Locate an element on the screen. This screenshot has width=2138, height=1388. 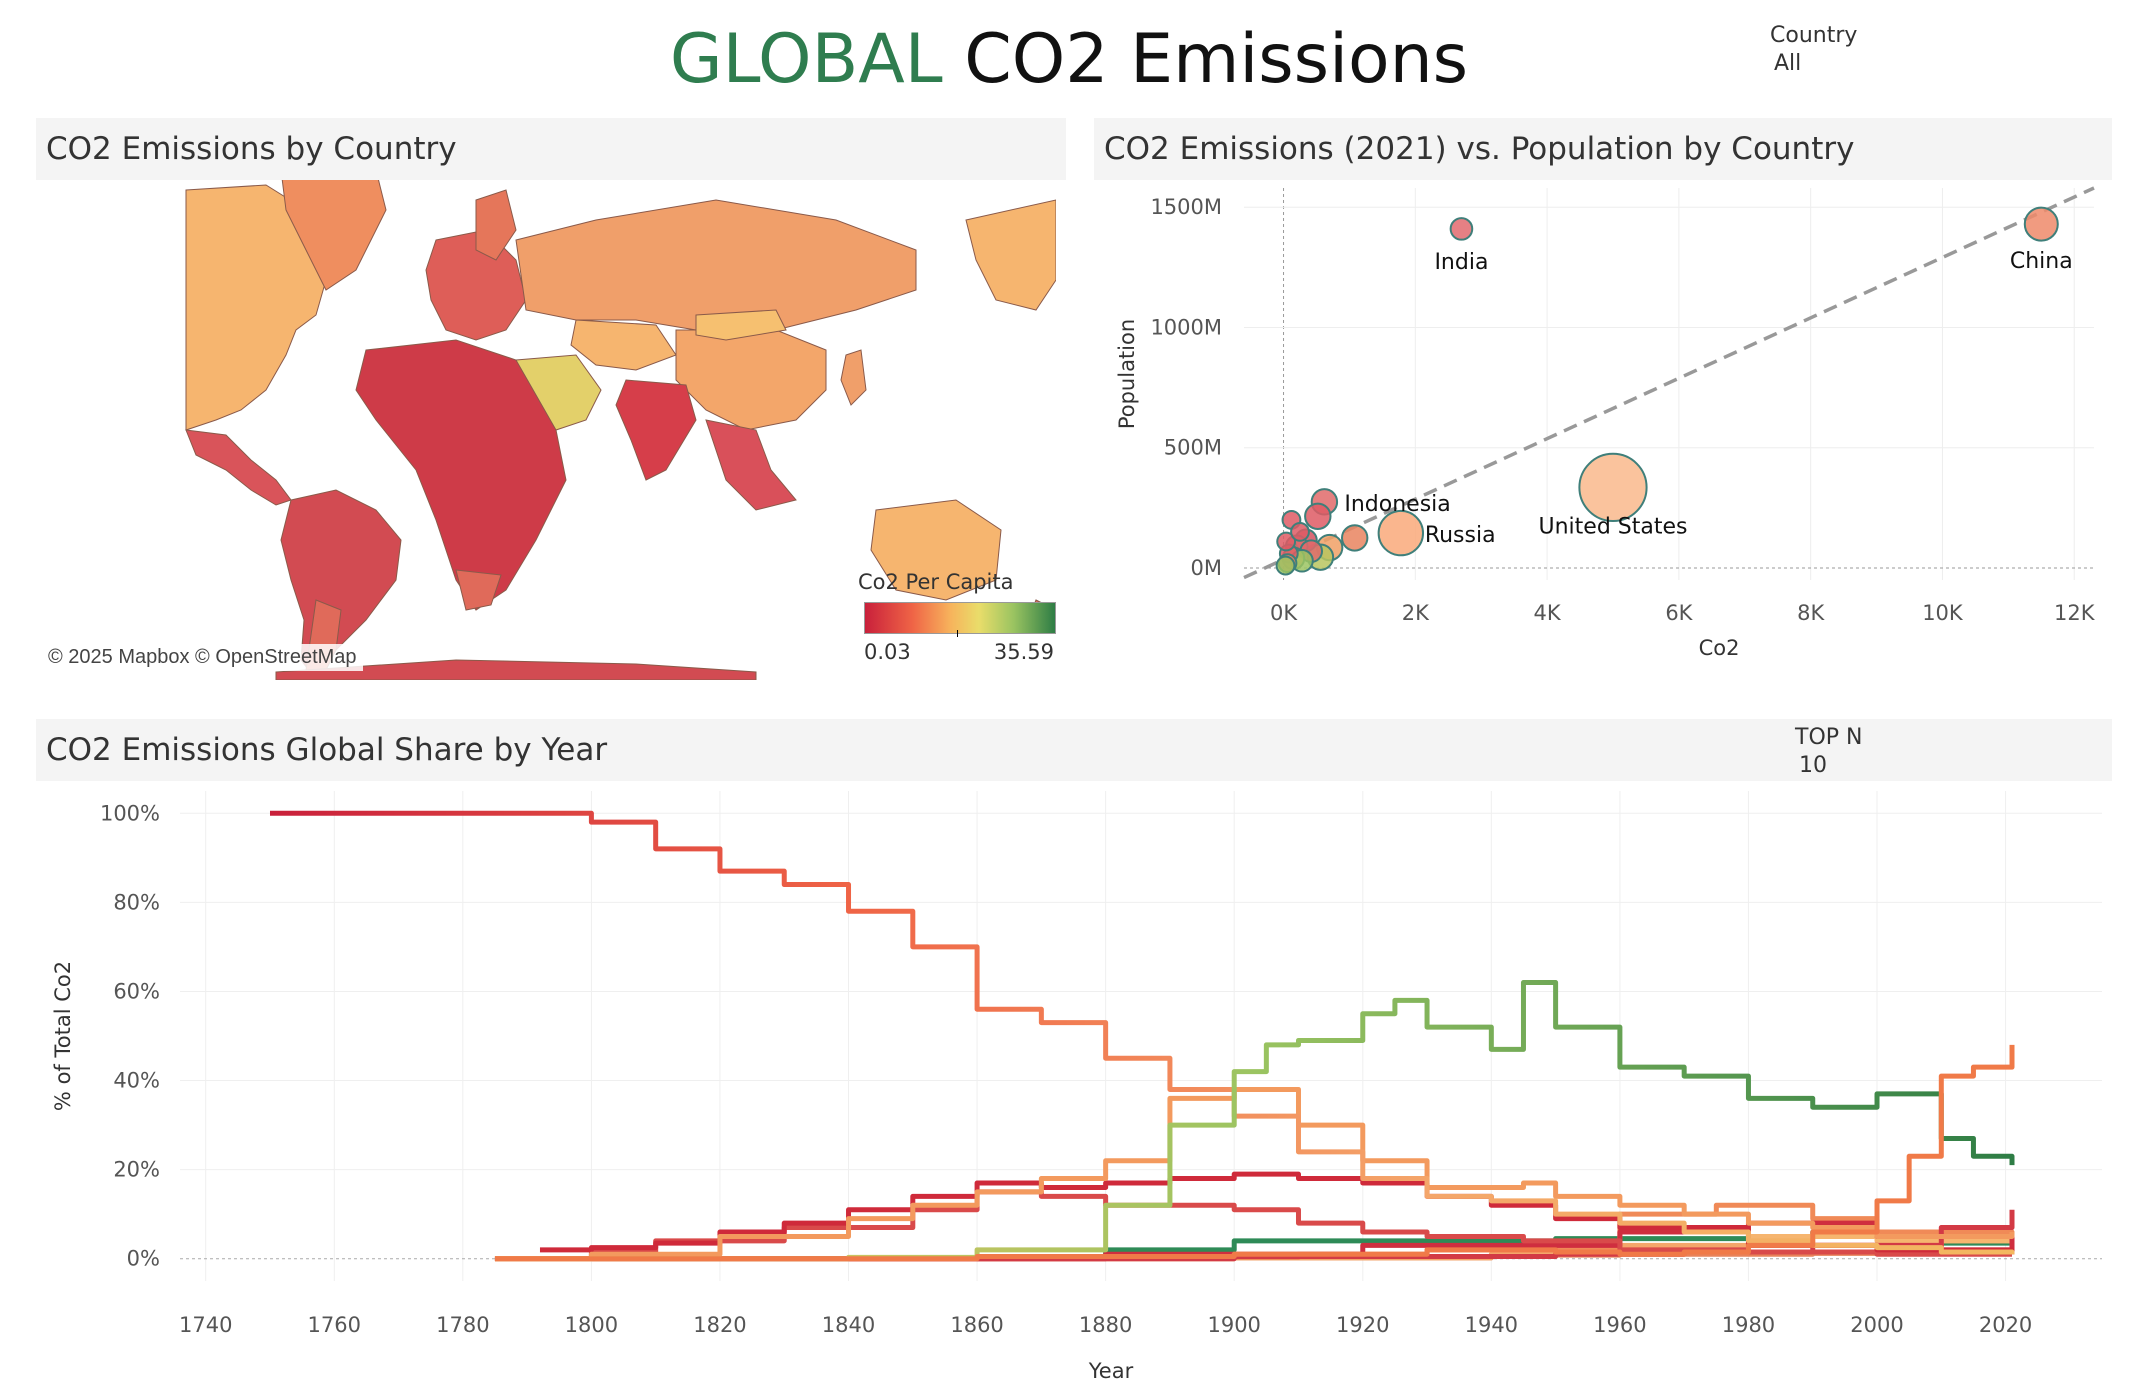
scatter-x-tick-label: 12K is located at coordinates (2075, 613).